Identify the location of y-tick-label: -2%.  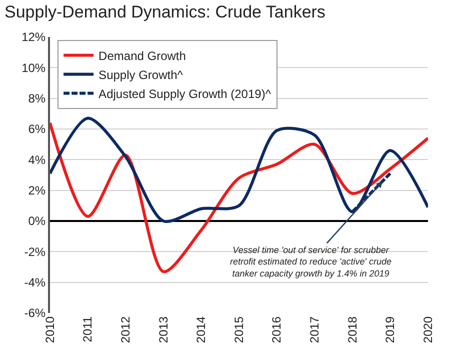
(35, 251).